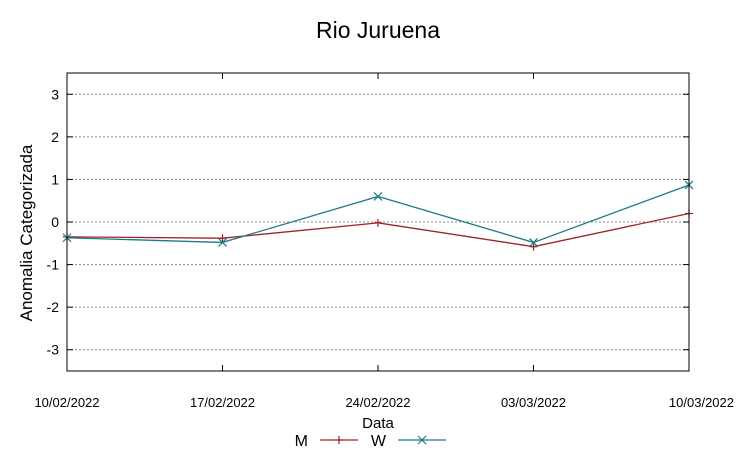 The width and height of the screenshot is (753, 459). Describe the element at coordinates (222, 402) in the screenshot. I see `x-tick-label: 17/02/2022` at that location.